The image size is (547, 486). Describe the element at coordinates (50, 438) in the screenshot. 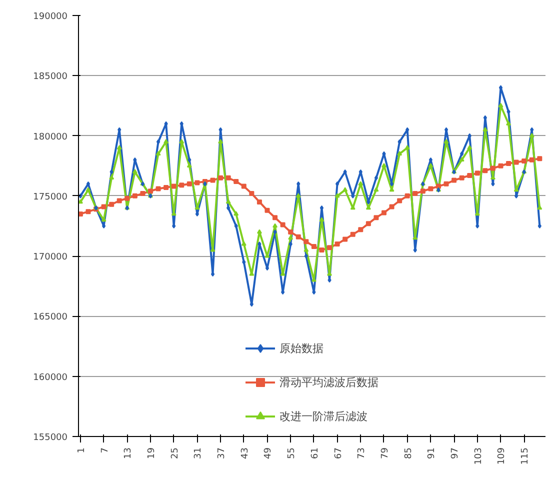

I see `y-tick-label: 155000` at that location.